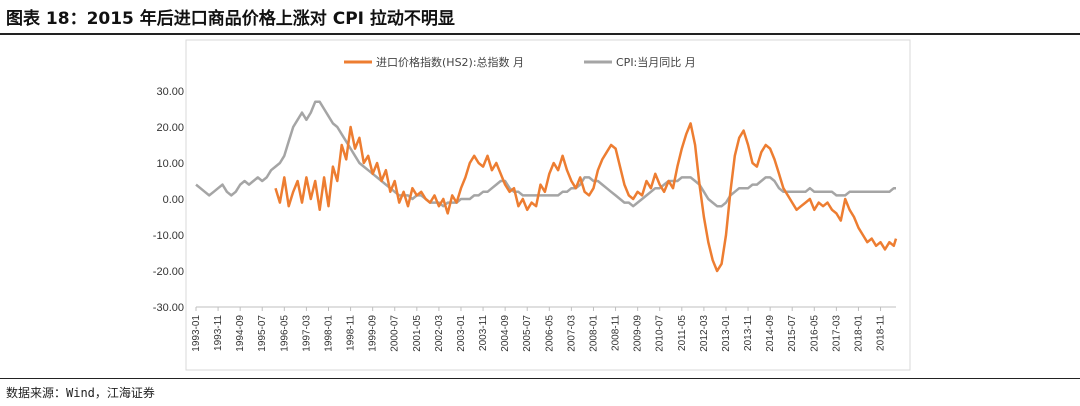 Image resolution: width=1080 pixels, height=406 pixels. I want to click on x-tick-label: 2016-05, so click(814, 333).